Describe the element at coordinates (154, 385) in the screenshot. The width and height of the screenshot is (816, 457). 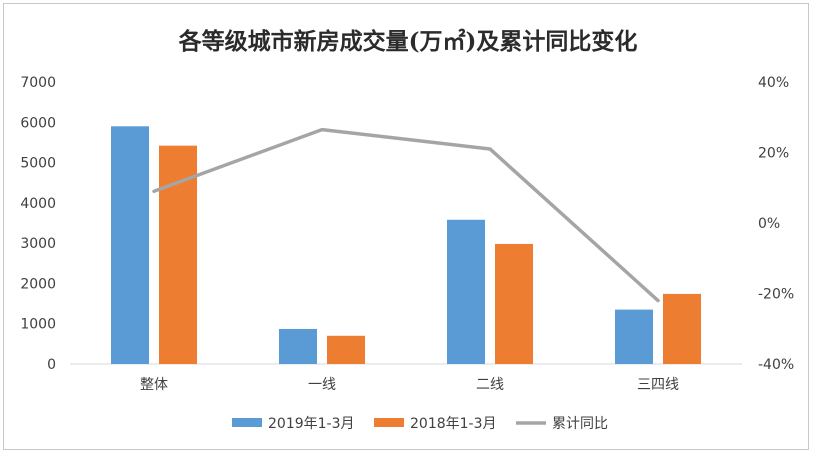
I see `x-category-label: 整体` at that location.